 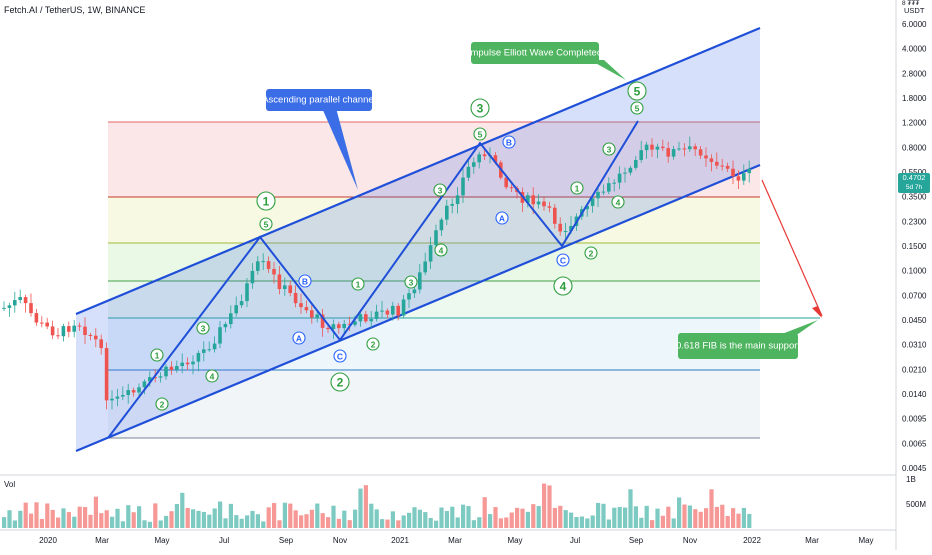 I want to click on channel-callout-box, so click(x=319, y=100).